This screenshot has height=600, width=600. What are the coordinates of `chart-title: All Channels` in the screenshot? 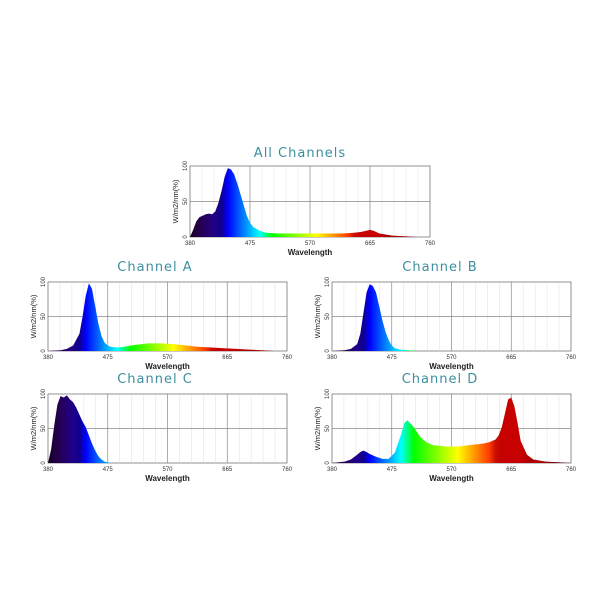 It's located at (300, 153).